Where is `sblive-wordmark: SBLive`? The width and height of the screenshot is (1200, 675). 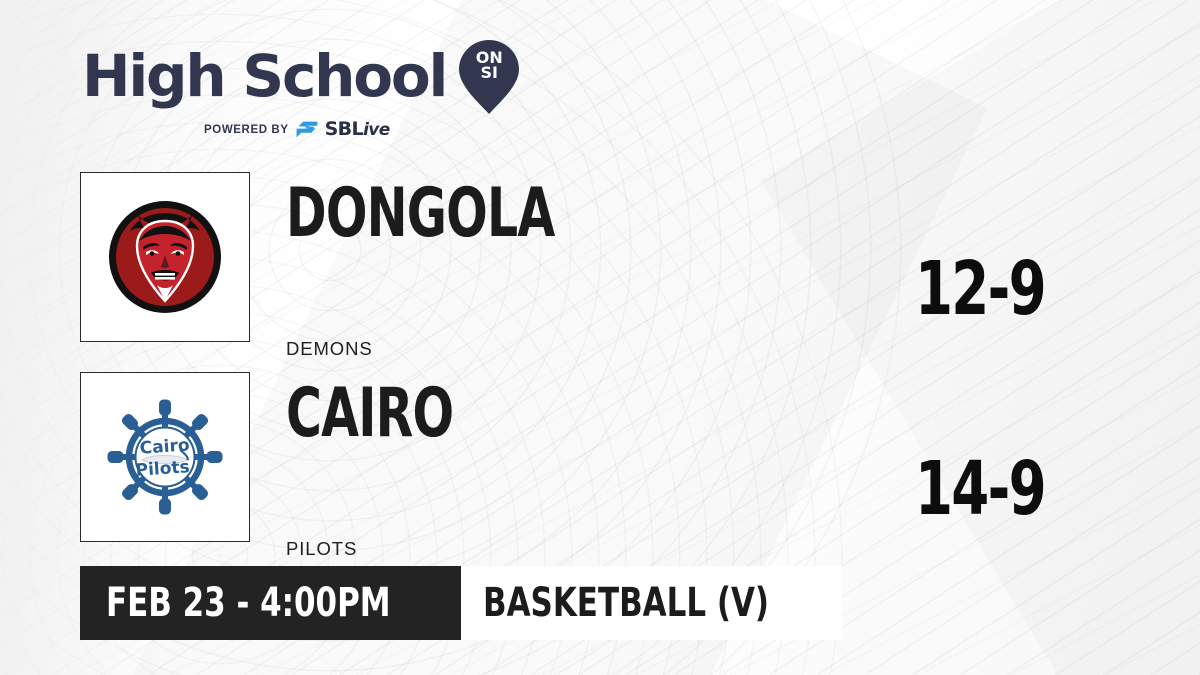 sblive-wordmark: SBLive is located at coordinates (357, 129).